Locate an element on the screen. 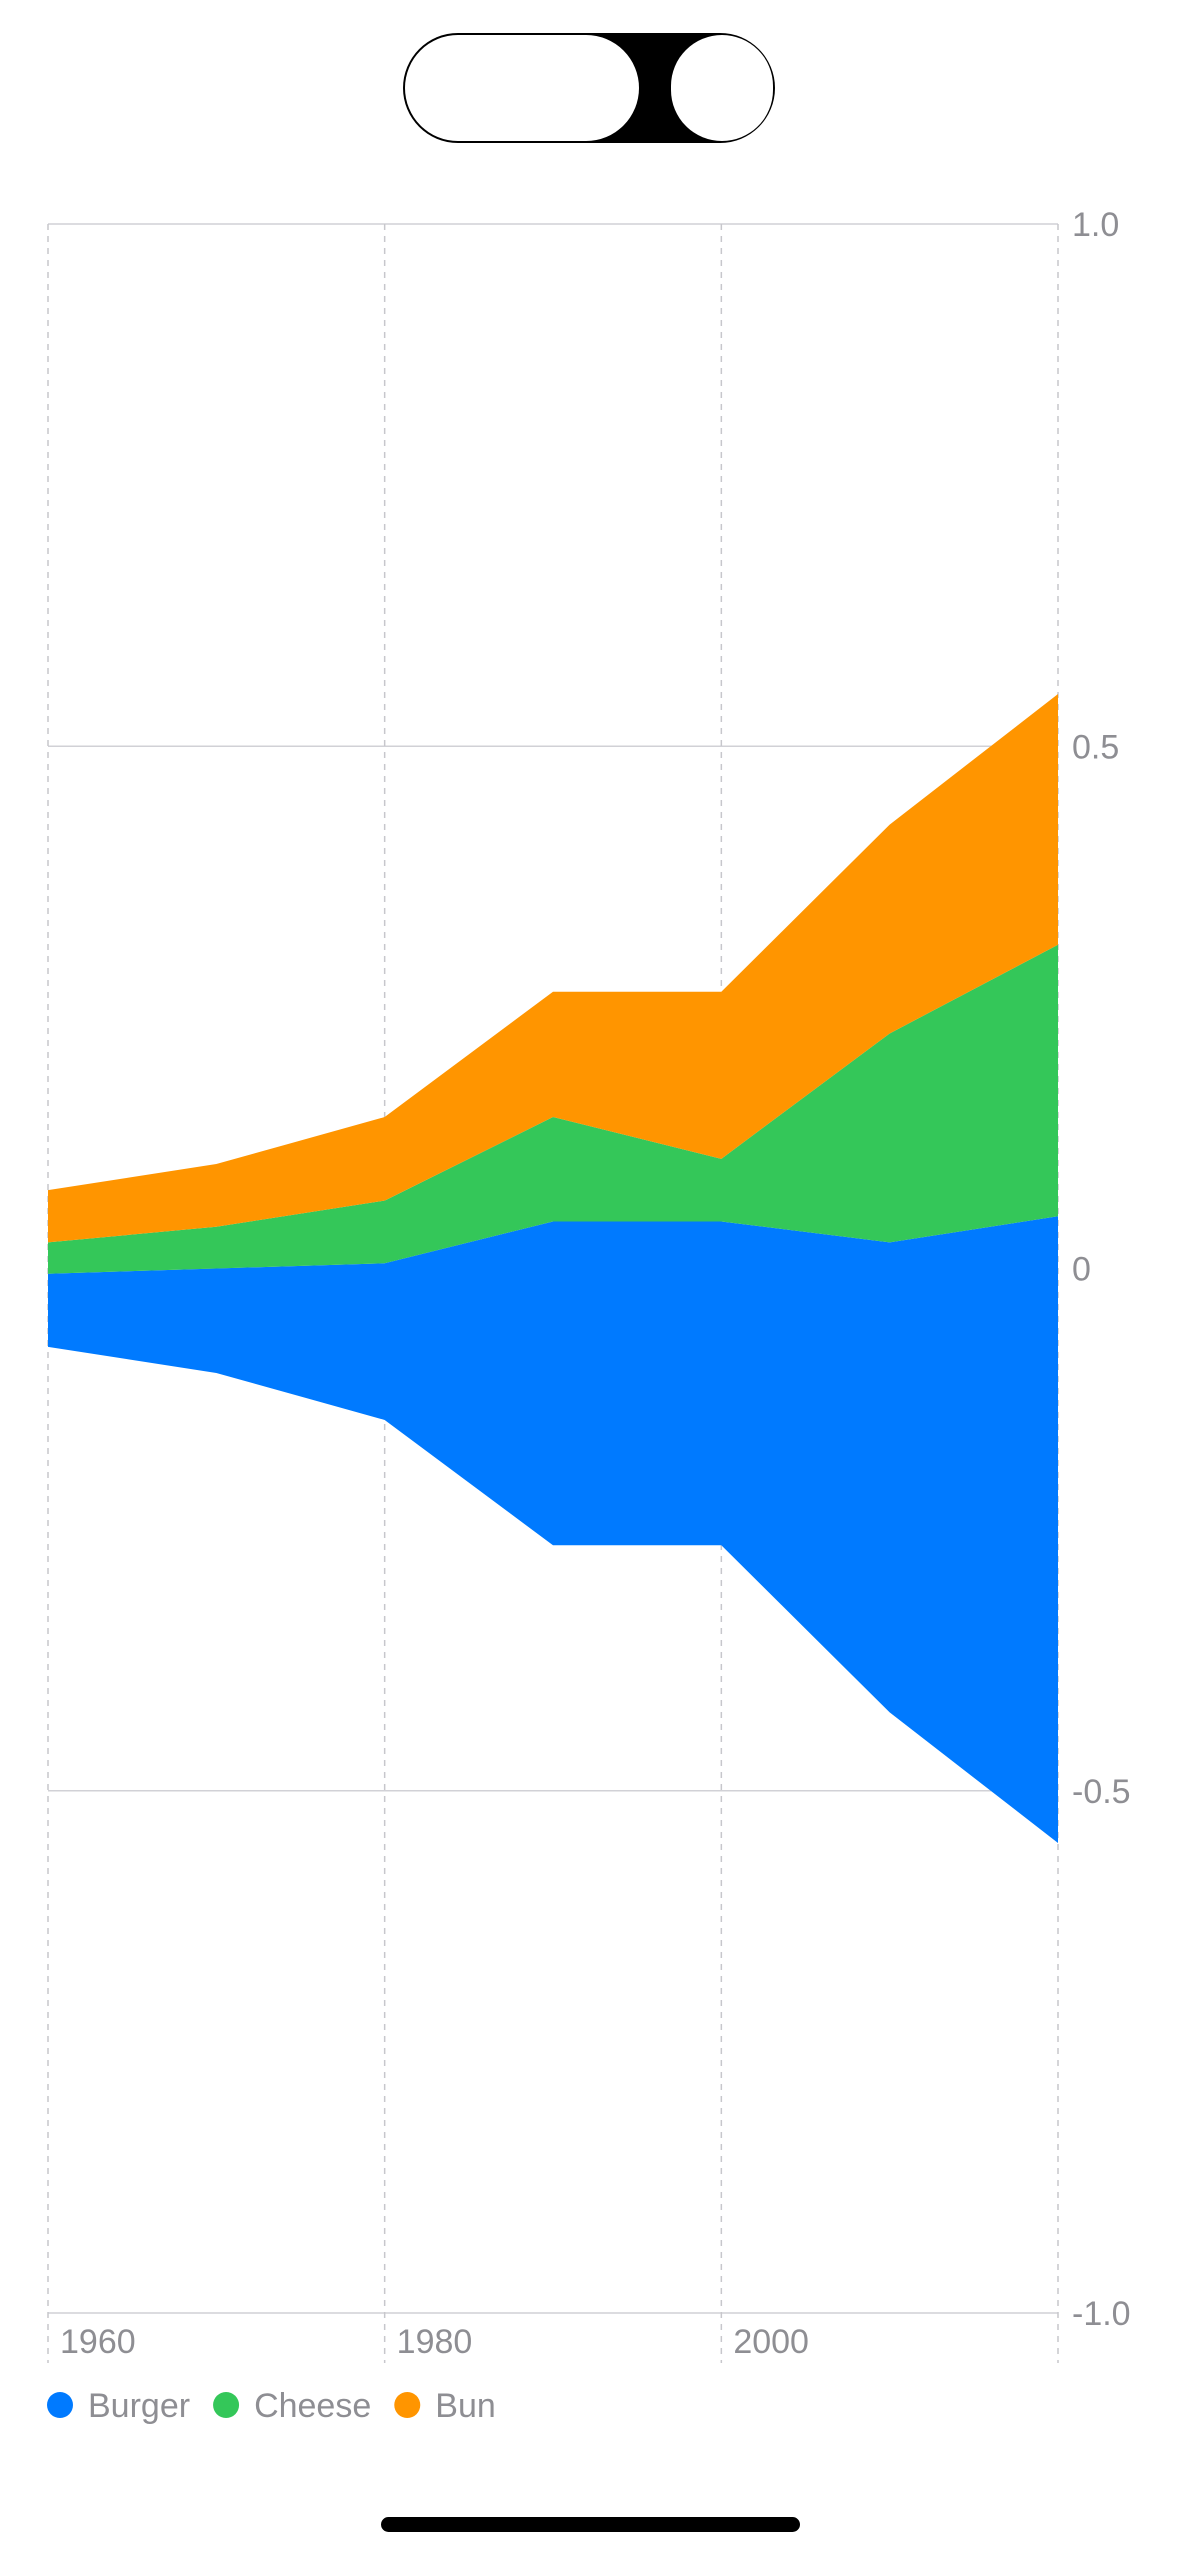 This screenshot has width=1179, height=2556. dynamic-island is located at coordinates (589, 88).